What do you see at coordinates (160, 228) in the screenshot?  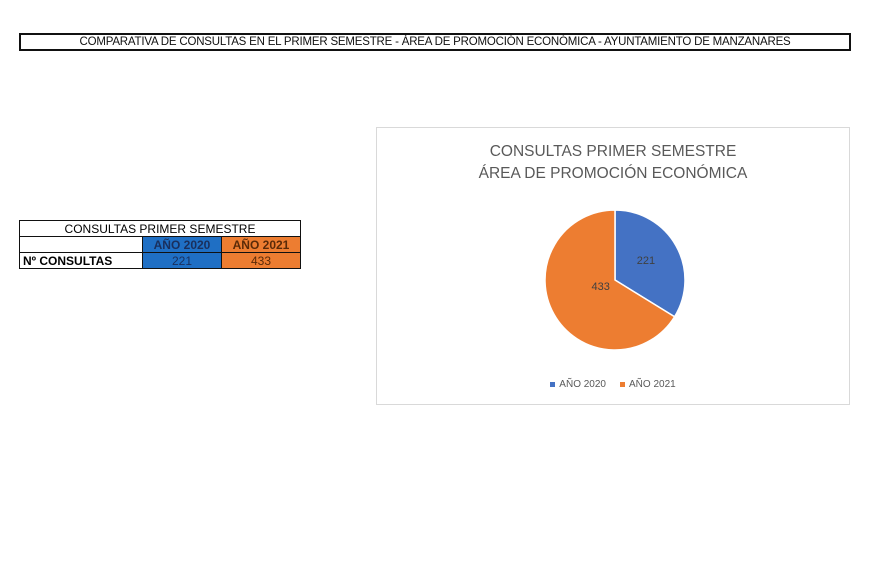 I see `table-caption: CONSULTAS PRIMER SEMESTRE` at bounding box center [160, 228].